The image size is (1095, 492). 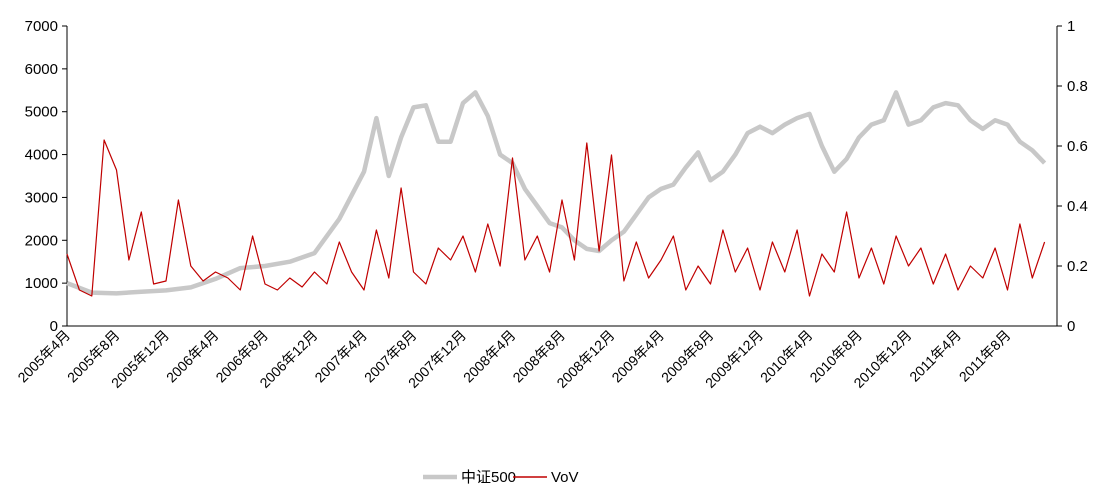 I want to click on right-y-tick-label: 0, so click(x=1071, y=326).